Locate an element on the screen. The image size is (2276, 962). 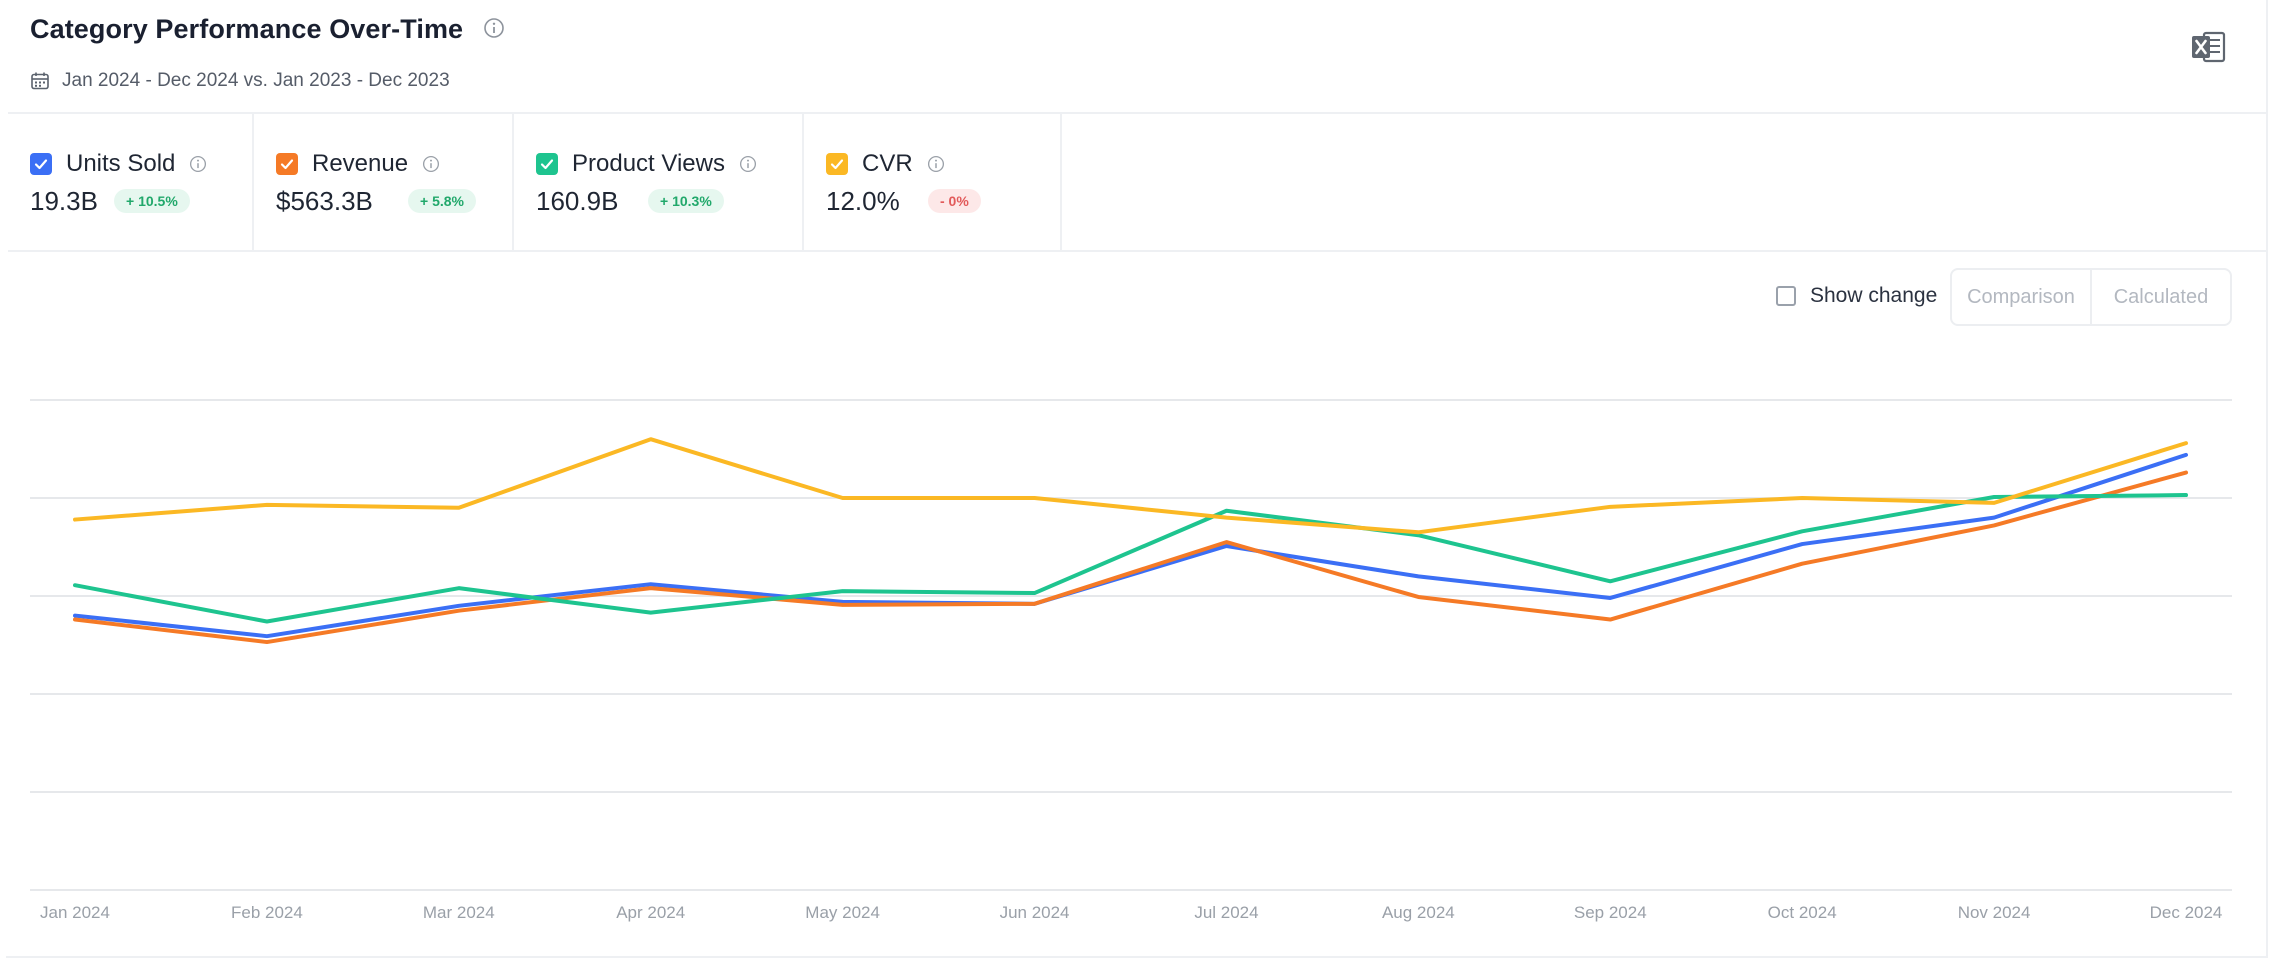
metric-value: 160.9B is located at coordinates (577, 201).